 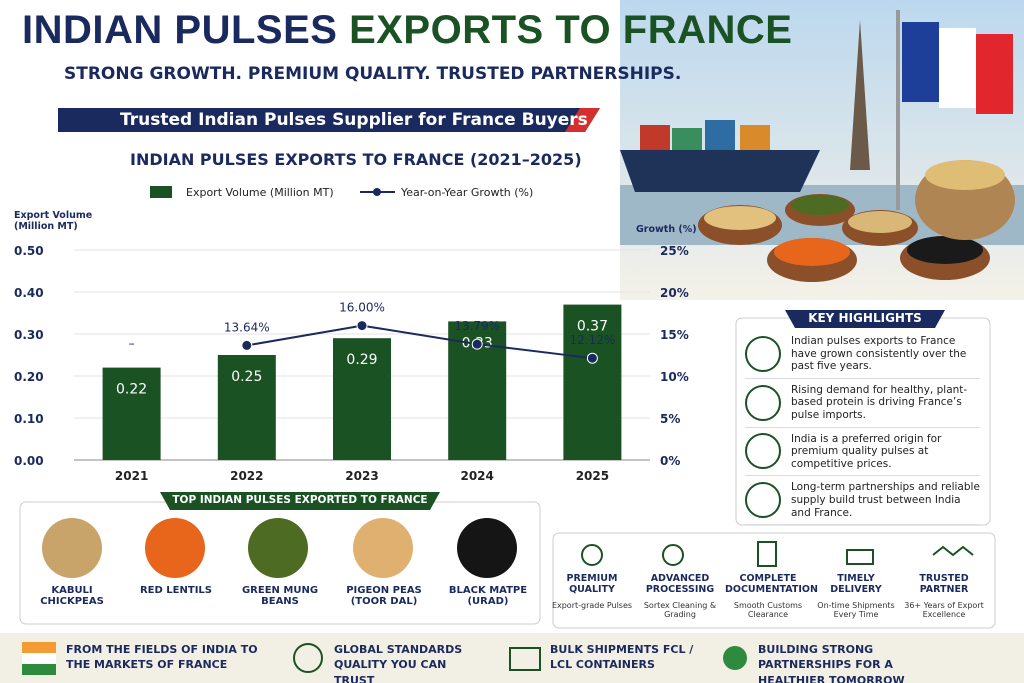 I want to click on x-tick-label: 2022, so click(x=246, y=476).